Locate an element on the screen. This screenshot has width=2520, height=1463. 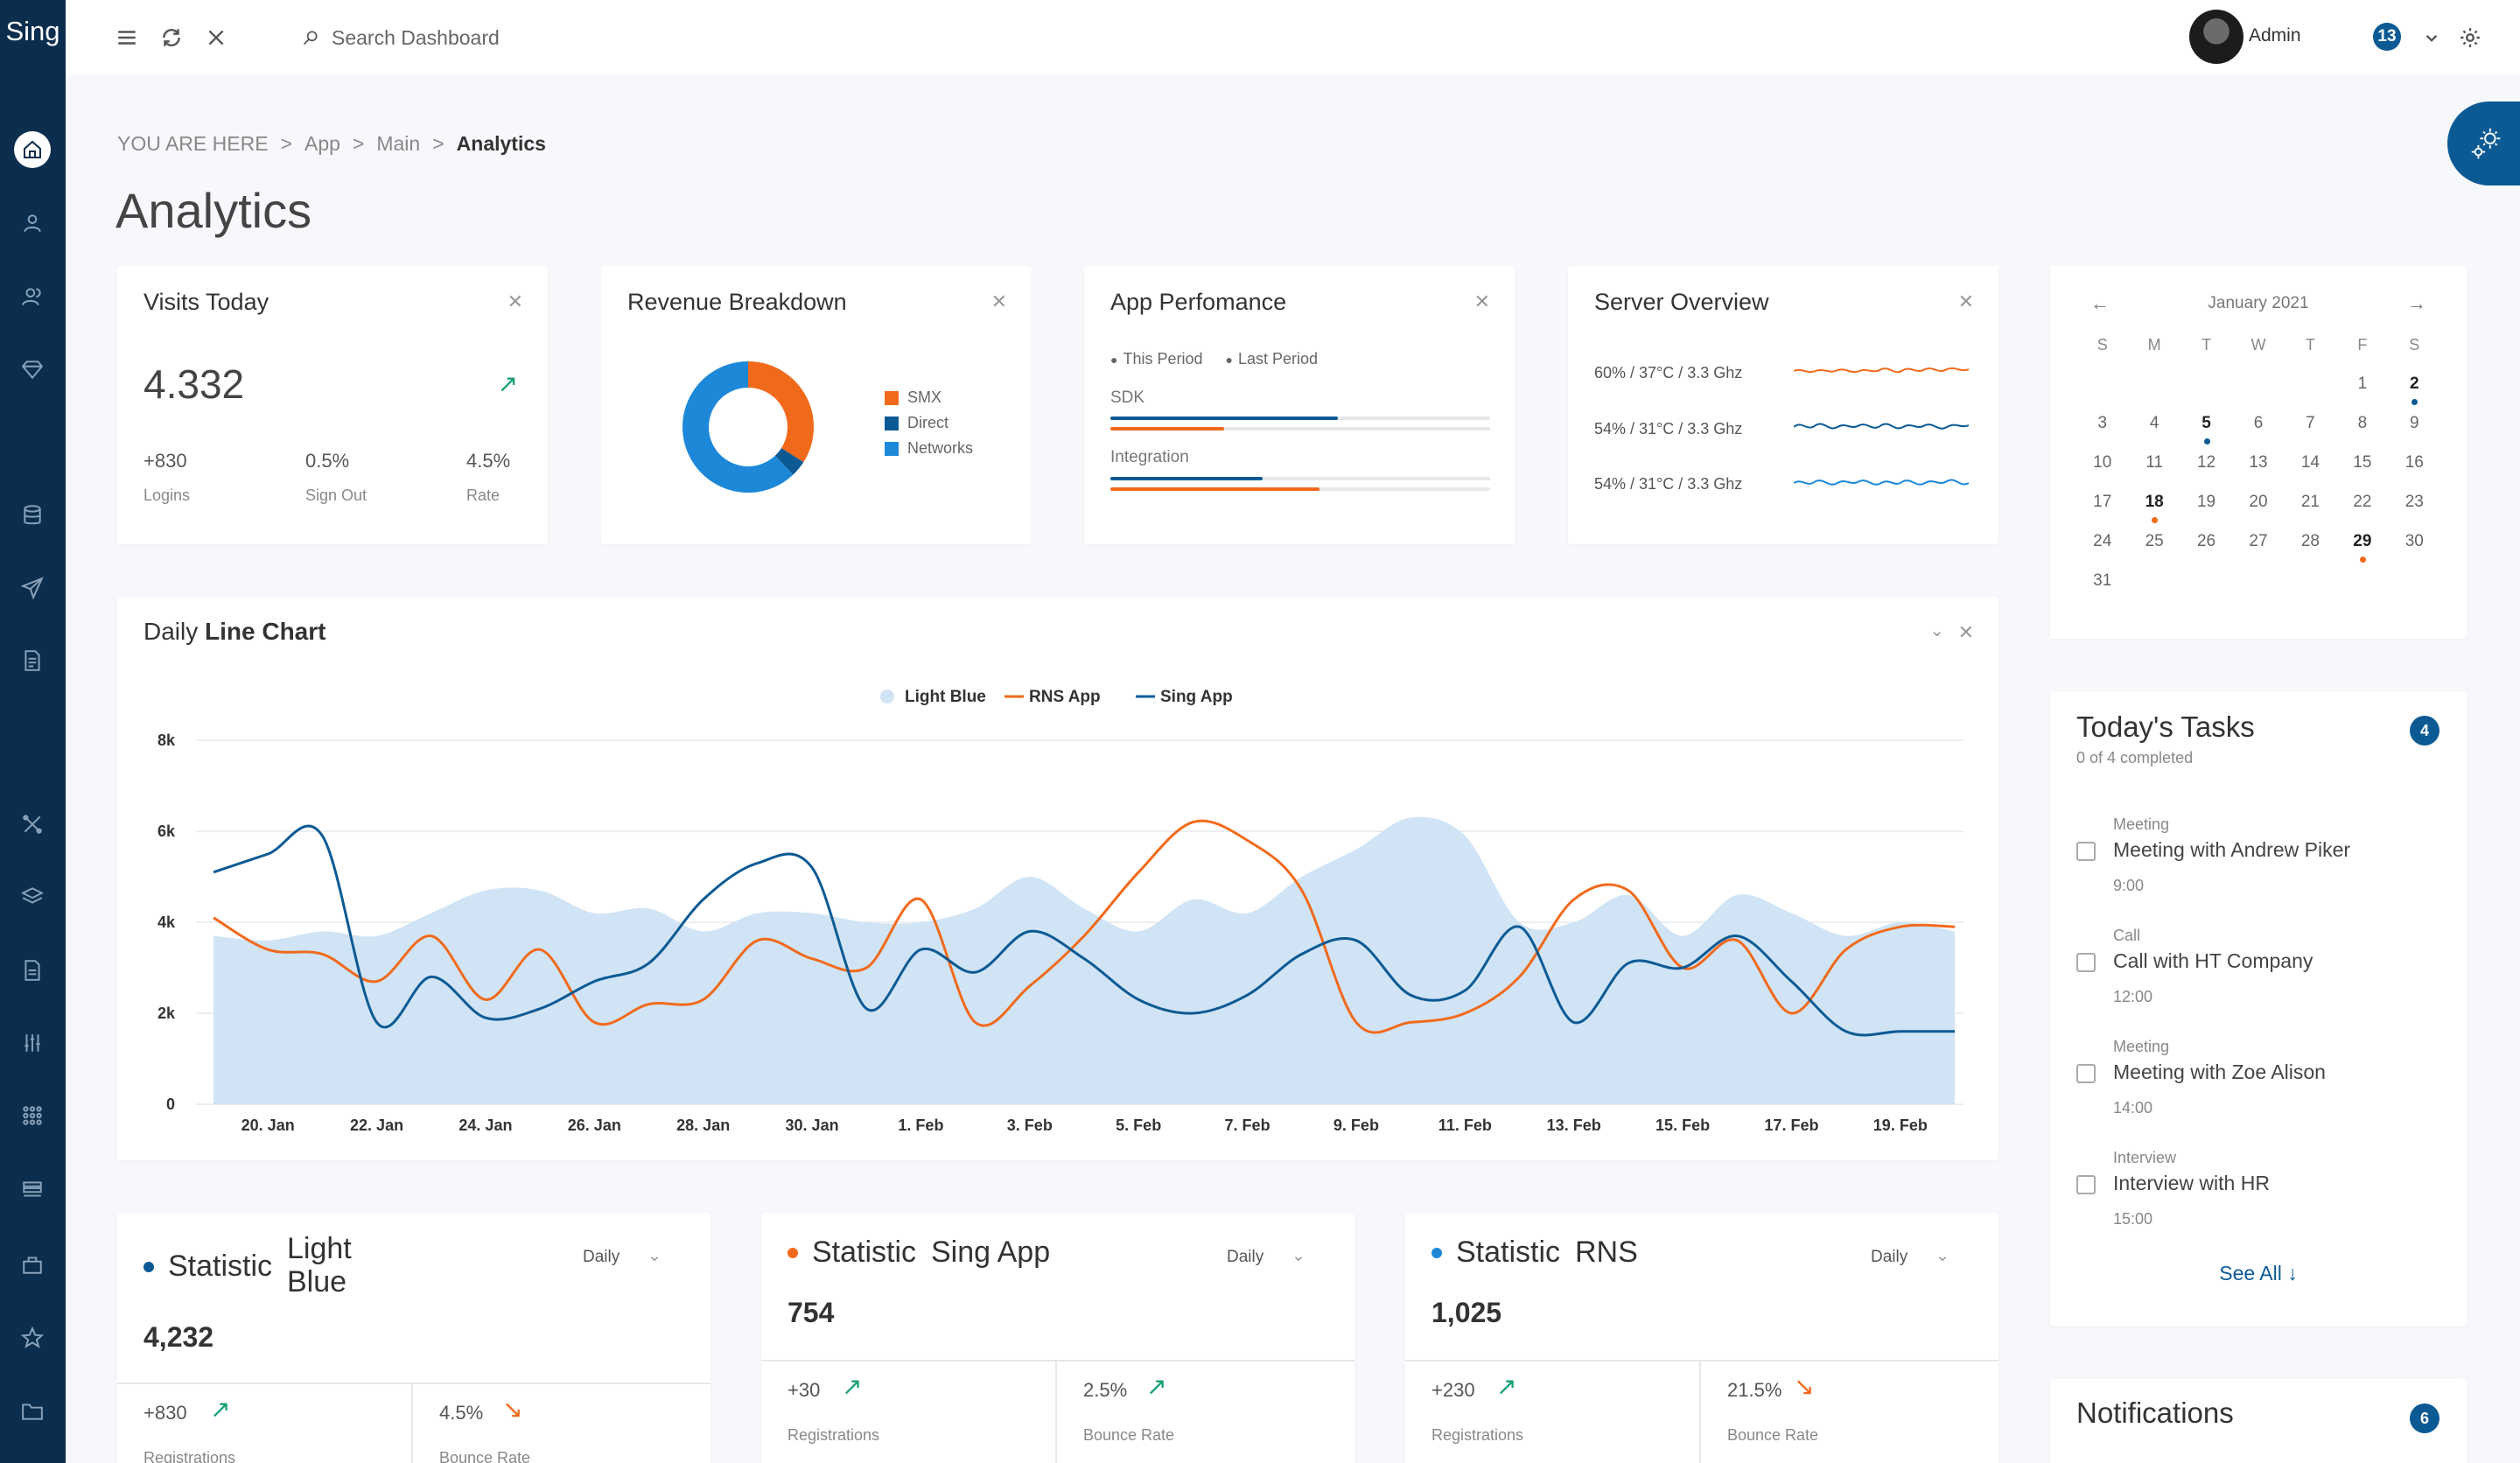
y-tick-label: 0 is located at coordinates (170, 1104).